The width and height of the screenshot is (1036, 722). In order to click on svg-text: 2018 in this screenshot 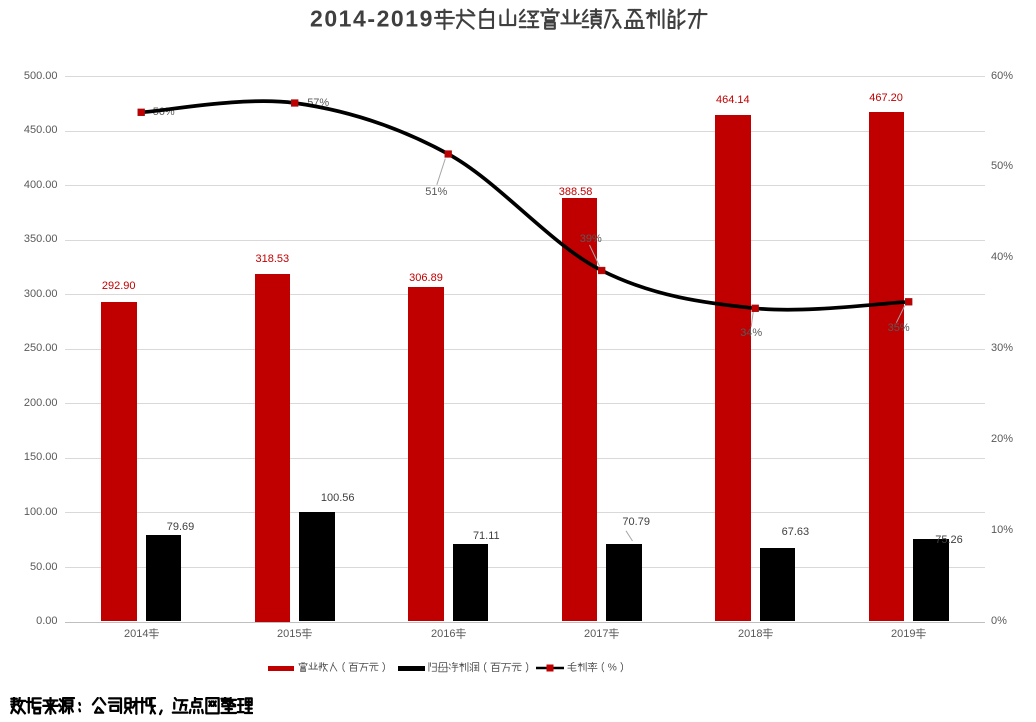, I will do `click(750, 634)`.